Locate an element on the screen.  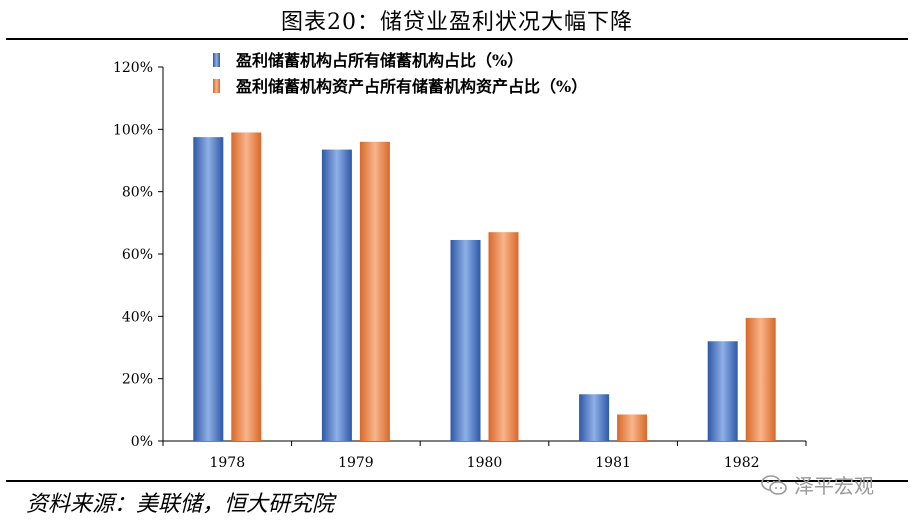
x-tick-label: 1981 is located at coordinates (613, 463).